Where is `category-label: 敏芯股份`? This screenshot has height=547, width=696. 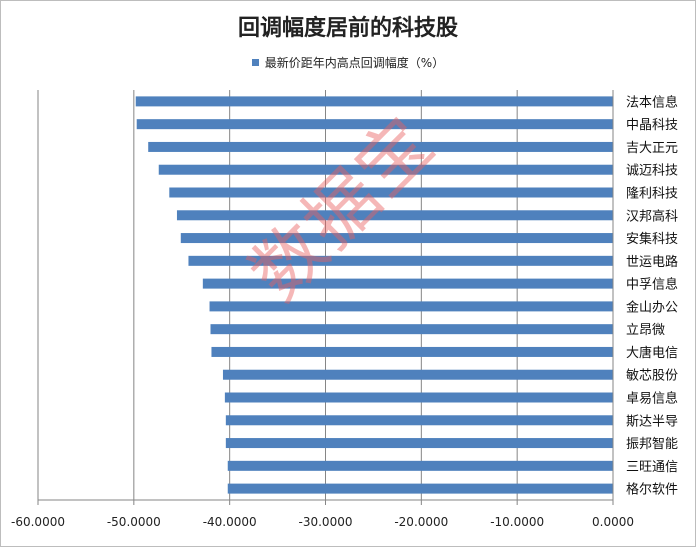
category-label: 敏芯股份 is located at coordinates (652, 376).